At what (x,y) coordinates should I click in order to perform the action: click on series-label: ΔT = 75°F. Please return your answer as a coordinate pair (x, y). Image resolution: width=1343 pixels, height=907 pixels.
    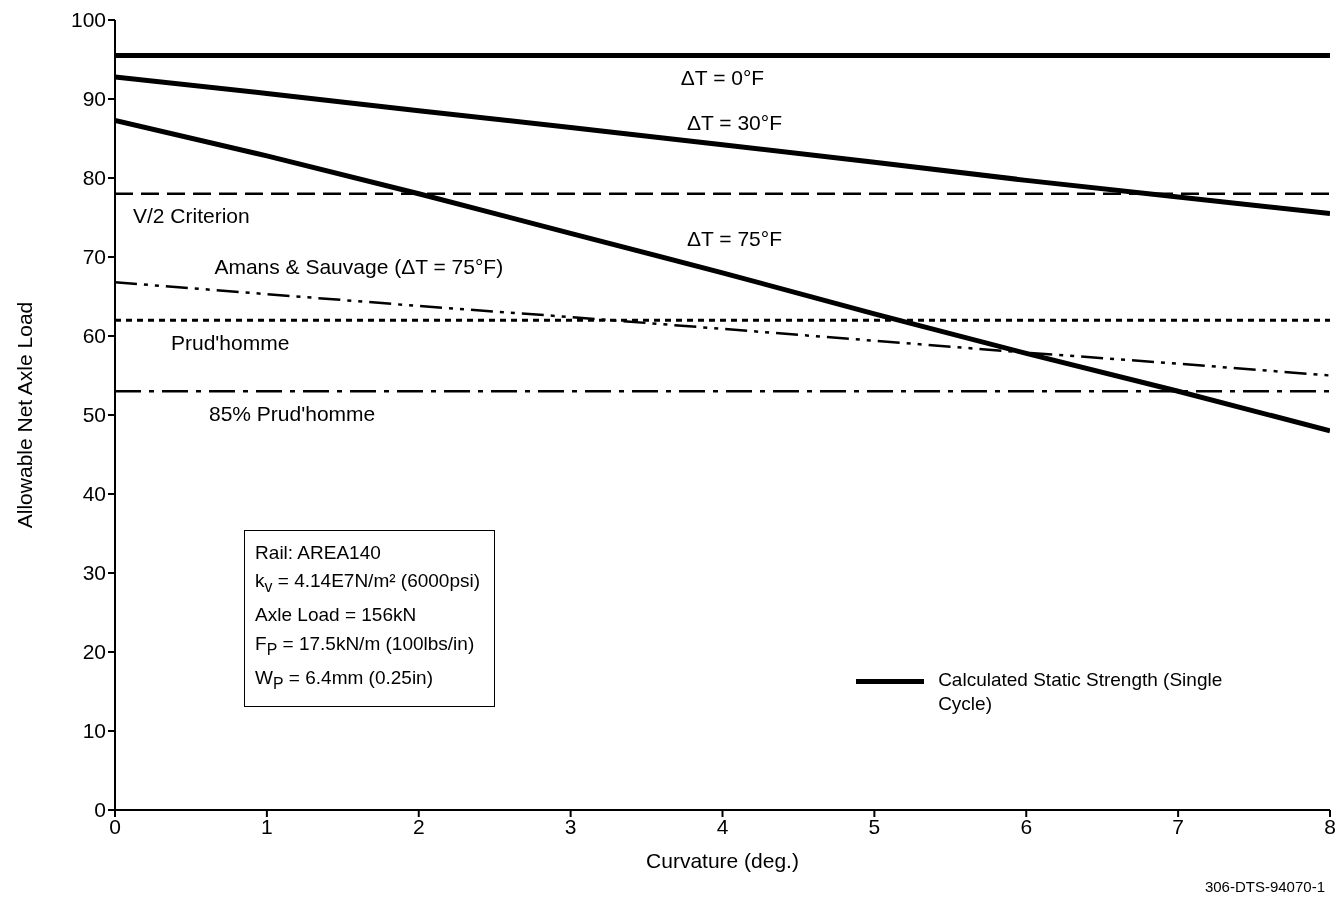
    Looking at the image, I should click on (734, 239).